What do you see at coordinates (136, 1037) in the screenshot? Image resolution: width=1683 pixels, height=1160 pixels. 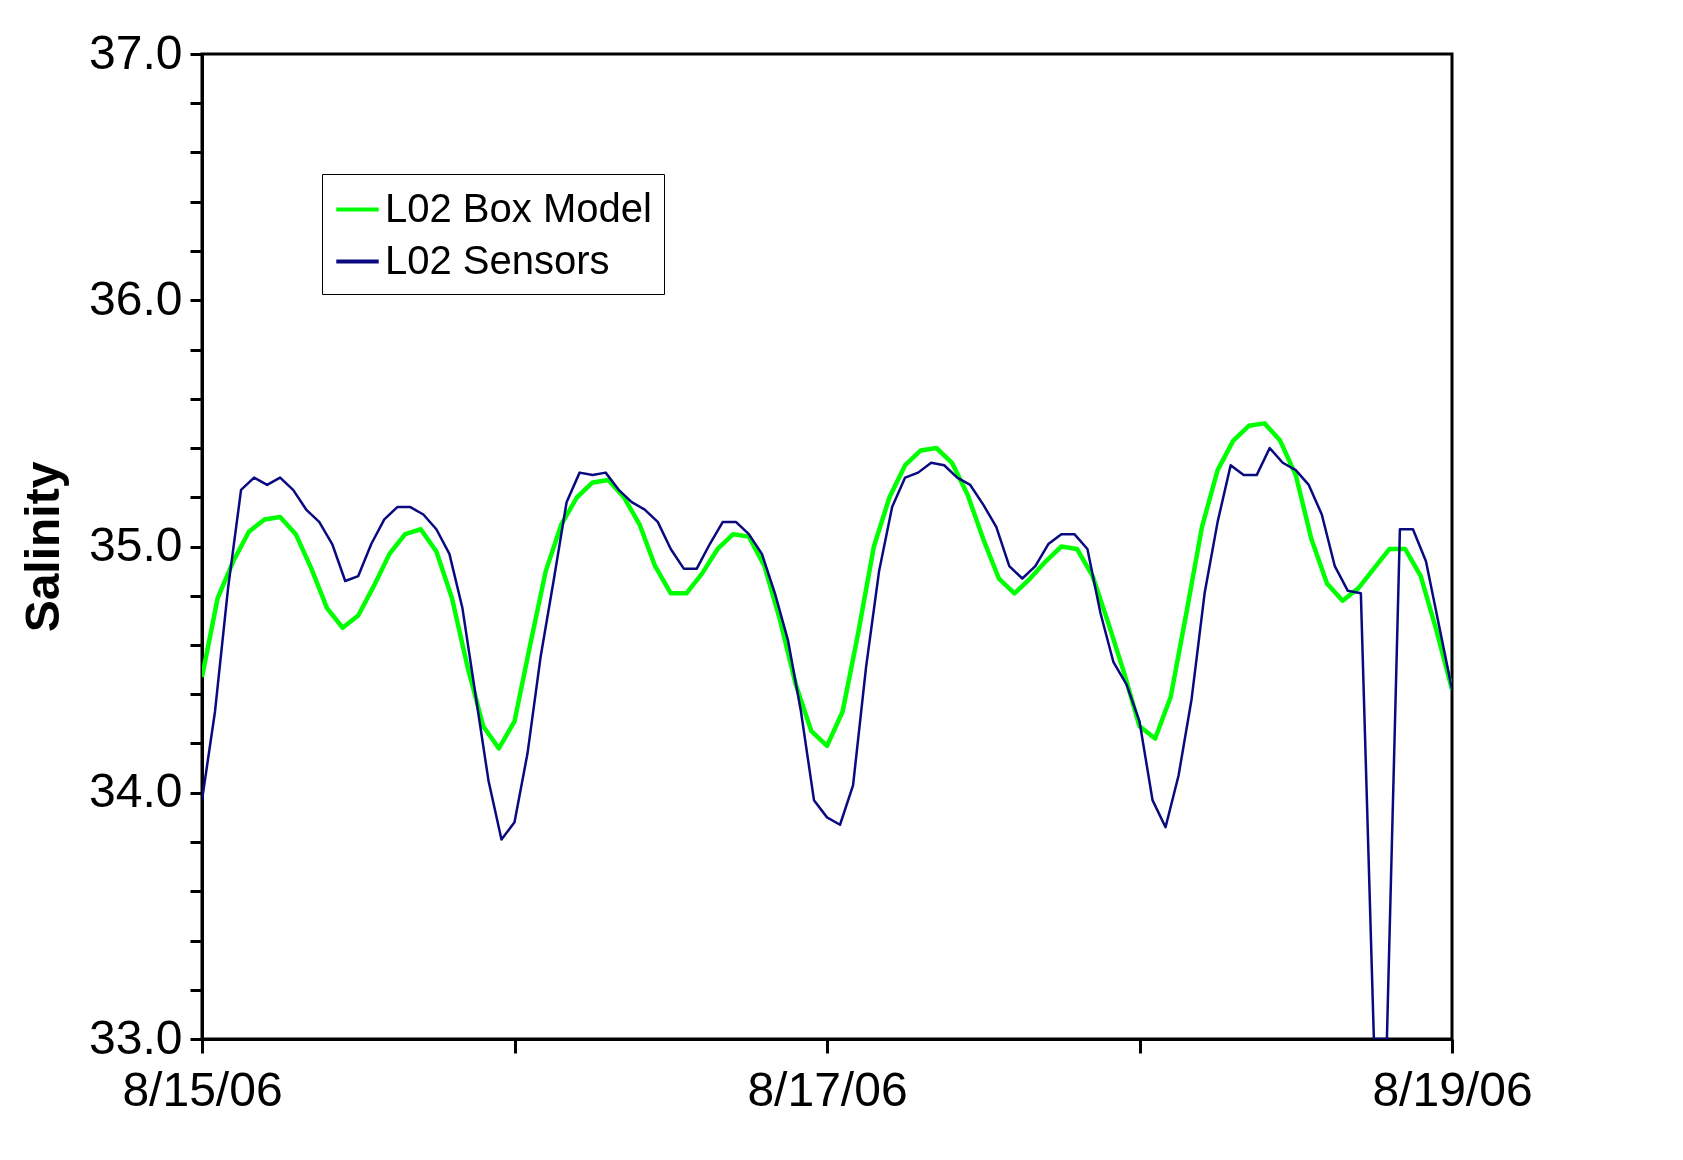 I see `y-tick-label: 33.0` at bounding box center [136, 1037].